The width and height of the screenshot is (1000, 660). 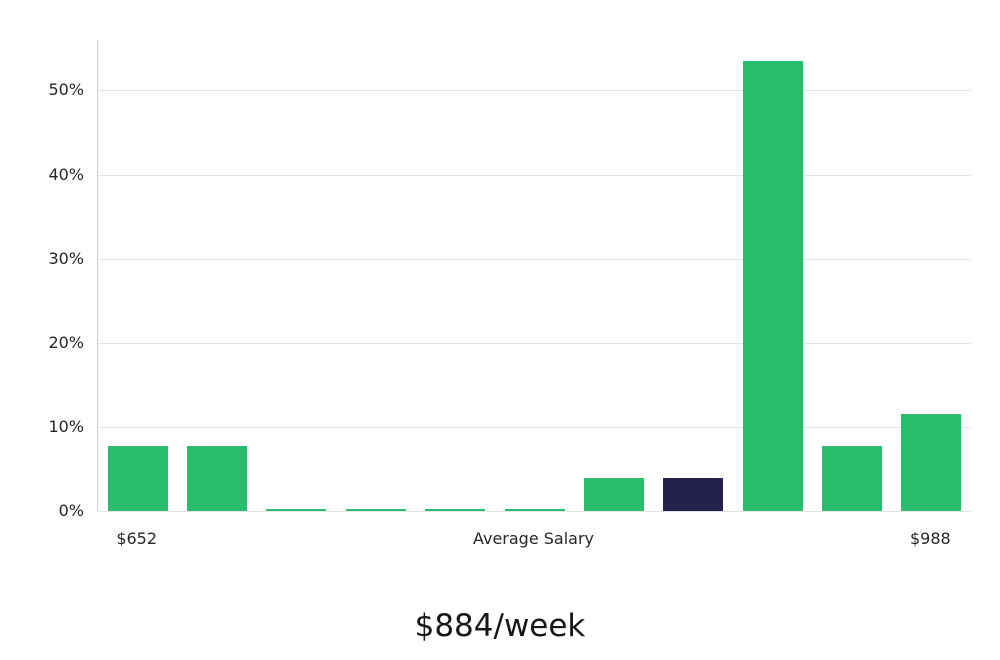 What do you see at coordinates (693, 494) in the screenshot?
I see `bar-average-salary` at bounding box center [693, 494].